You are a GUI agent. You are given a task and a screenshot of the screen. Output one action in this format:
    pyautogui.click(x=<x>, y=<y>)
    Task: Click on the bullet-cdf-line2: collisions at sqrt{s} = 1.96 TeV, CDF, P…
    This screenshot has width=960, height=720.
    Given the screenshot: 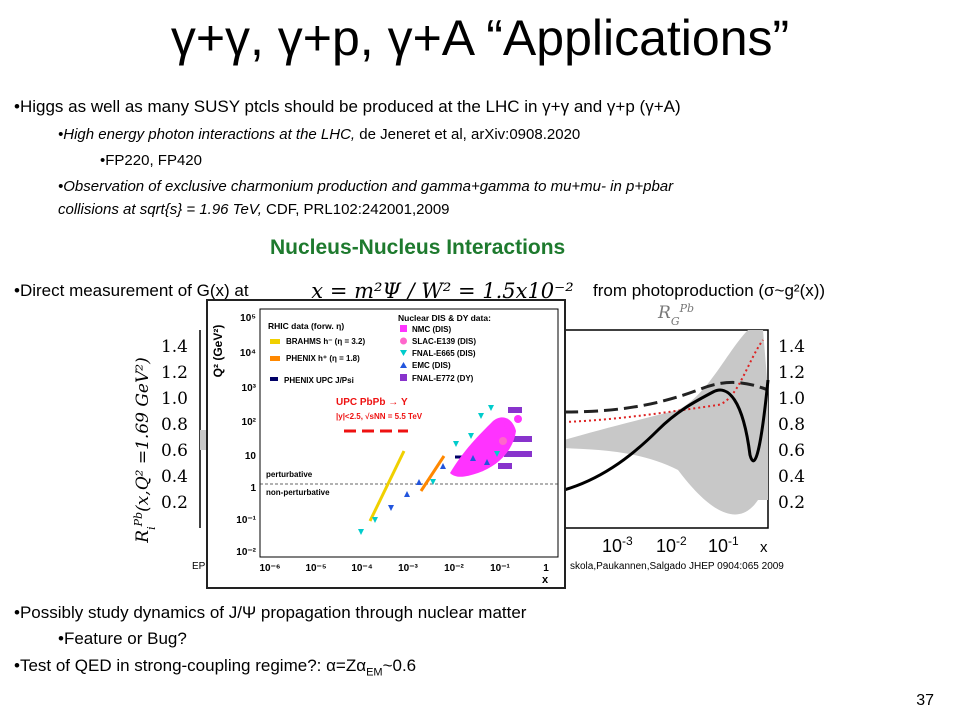 What is the action you would take?
    pyautogui.click(x=254, y=209)
    